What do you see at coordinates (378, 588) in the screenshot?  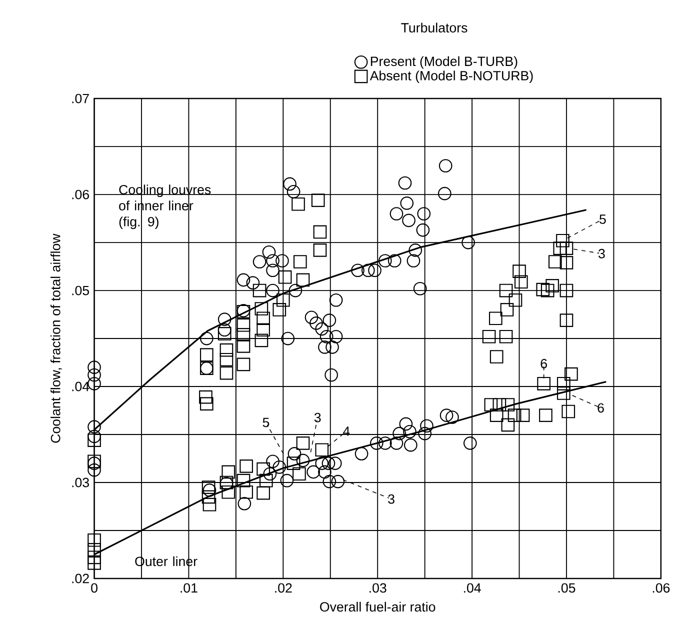 I see `x-tick-label: .03` at bounding box center [378, 588].